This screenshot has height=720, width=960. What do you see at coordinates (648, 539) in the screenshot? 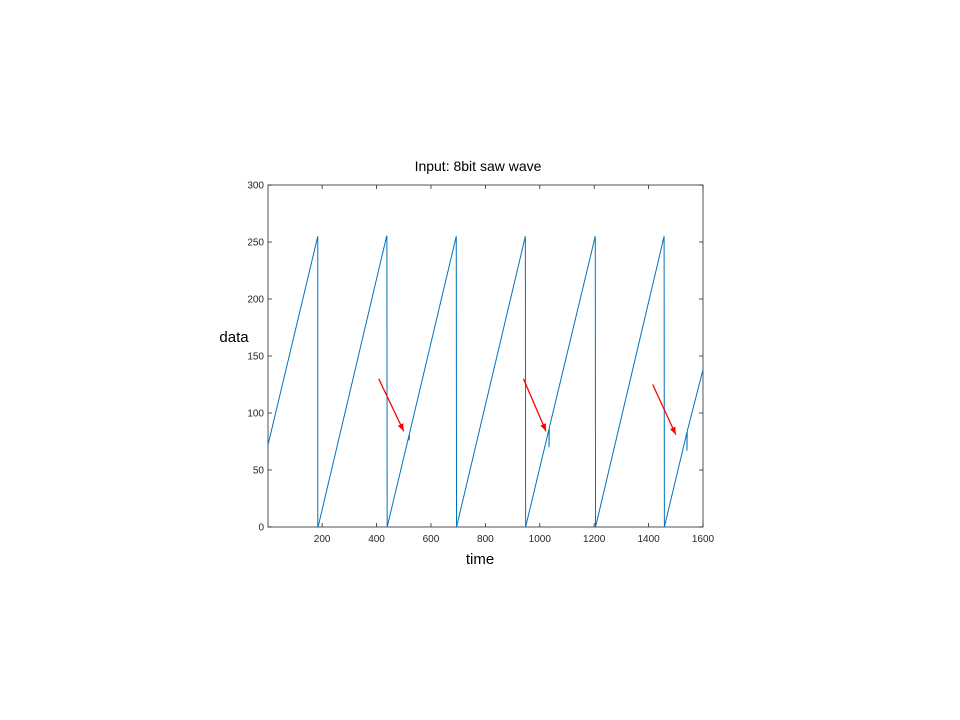
I see `x-tick-label: 1400` at bounding box center [648, 539].